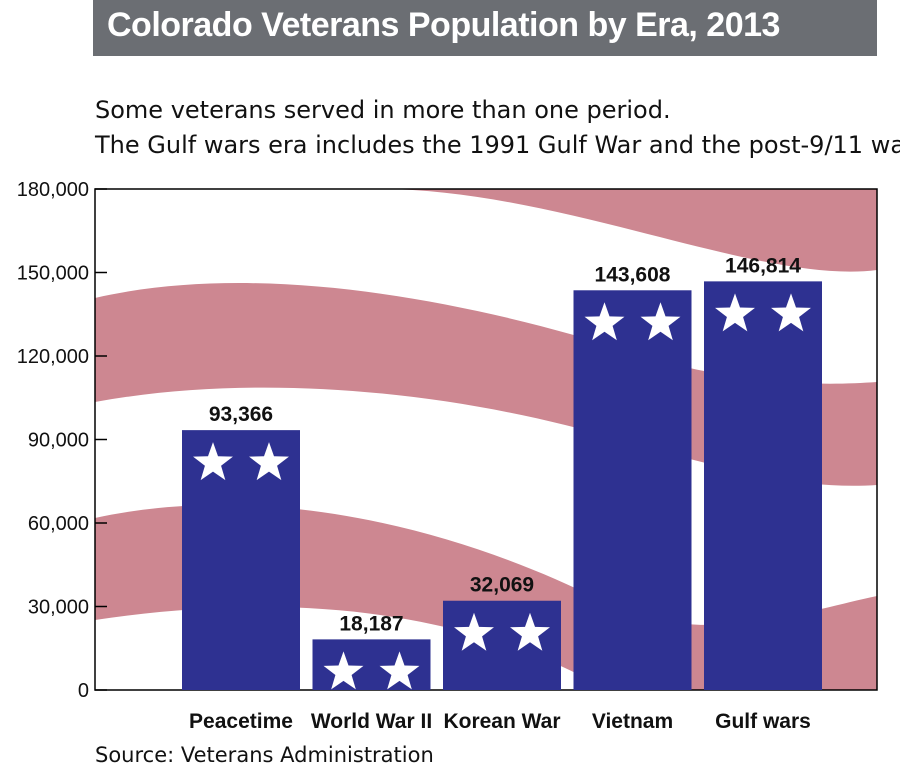  Describe the element at coordinates (763, 265) in the screenshot. I see `data-label: 146,814` at that location.